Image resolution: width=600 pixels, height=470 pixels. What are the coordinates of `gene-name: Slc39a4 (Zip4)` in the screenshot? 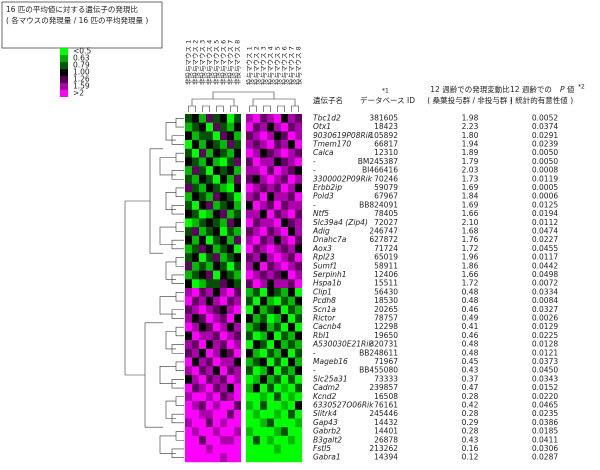 It's located at (340, 222).